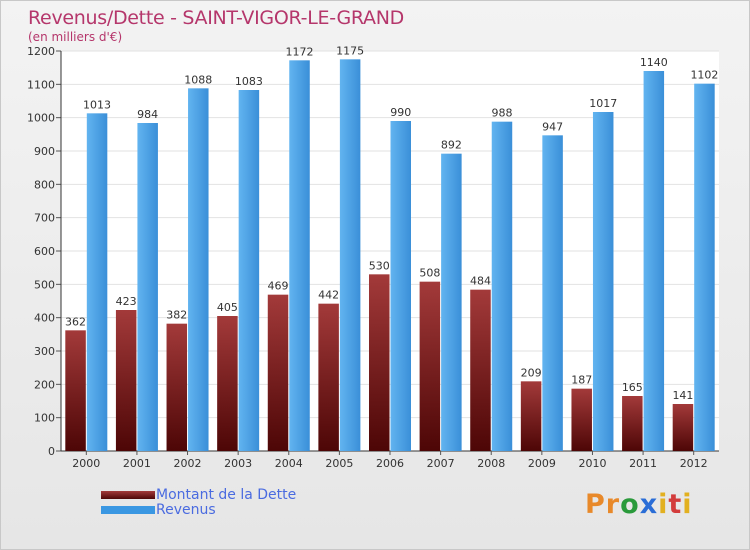  I want to click on data-label-dette: 165, so click(632, 387).